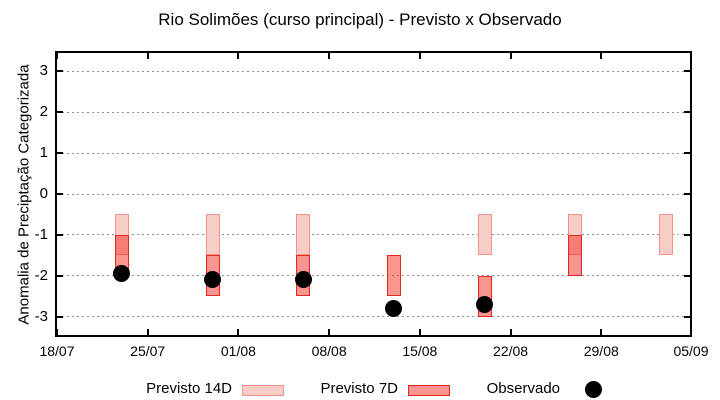 The width and height of the screenshot is (720, 400). I want to click on x-tick-label: 25/07, so click(148, 351).